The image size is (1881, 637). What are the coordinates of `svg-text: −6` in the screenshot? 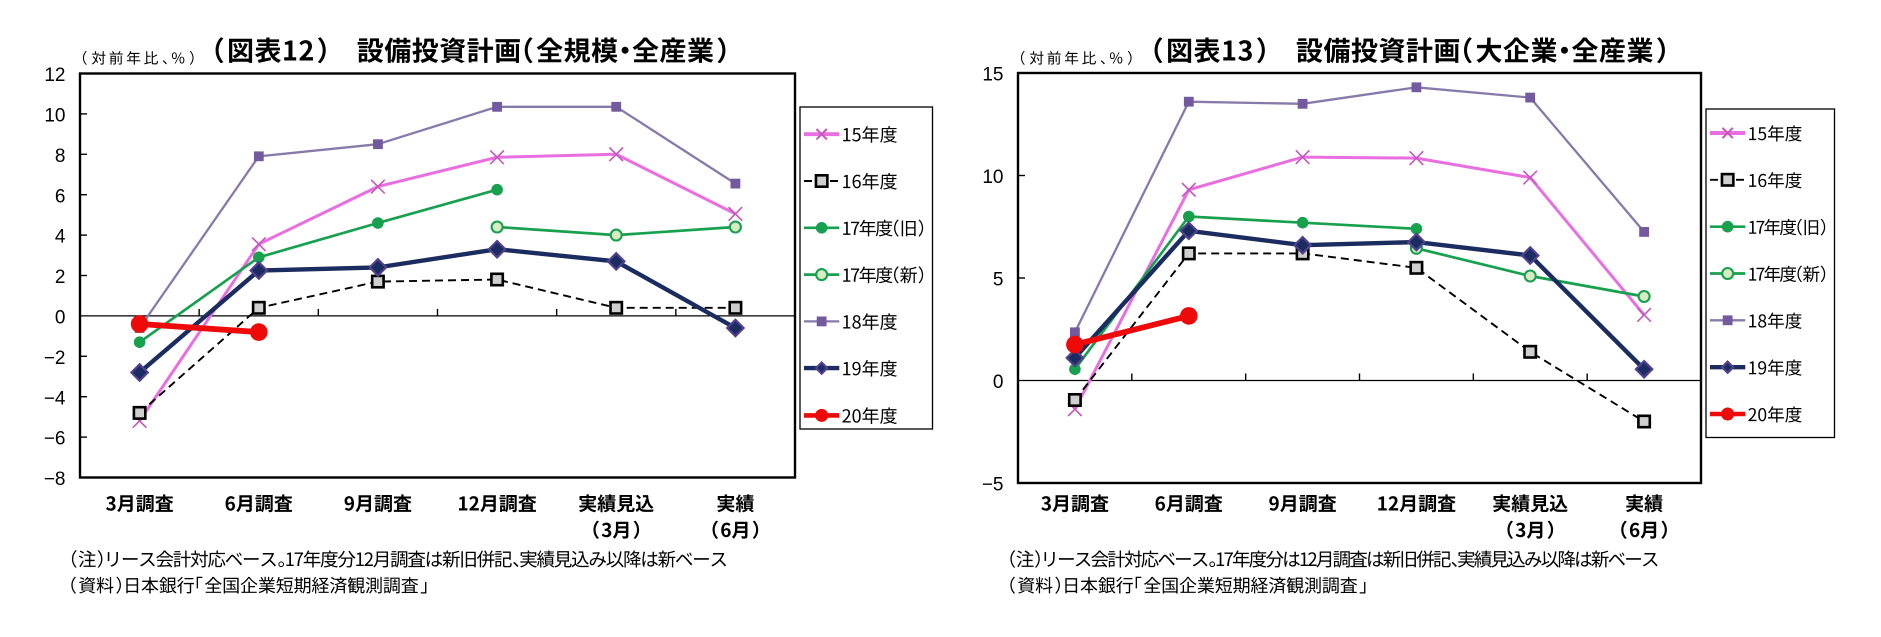 It's located at (55, 439).